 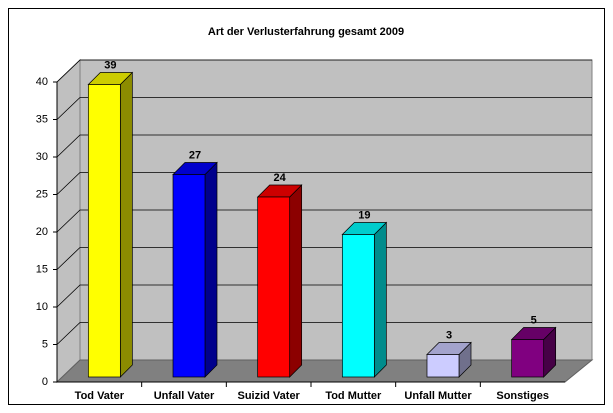 I want to click on data-label: 5, so click(x=534, y=320).